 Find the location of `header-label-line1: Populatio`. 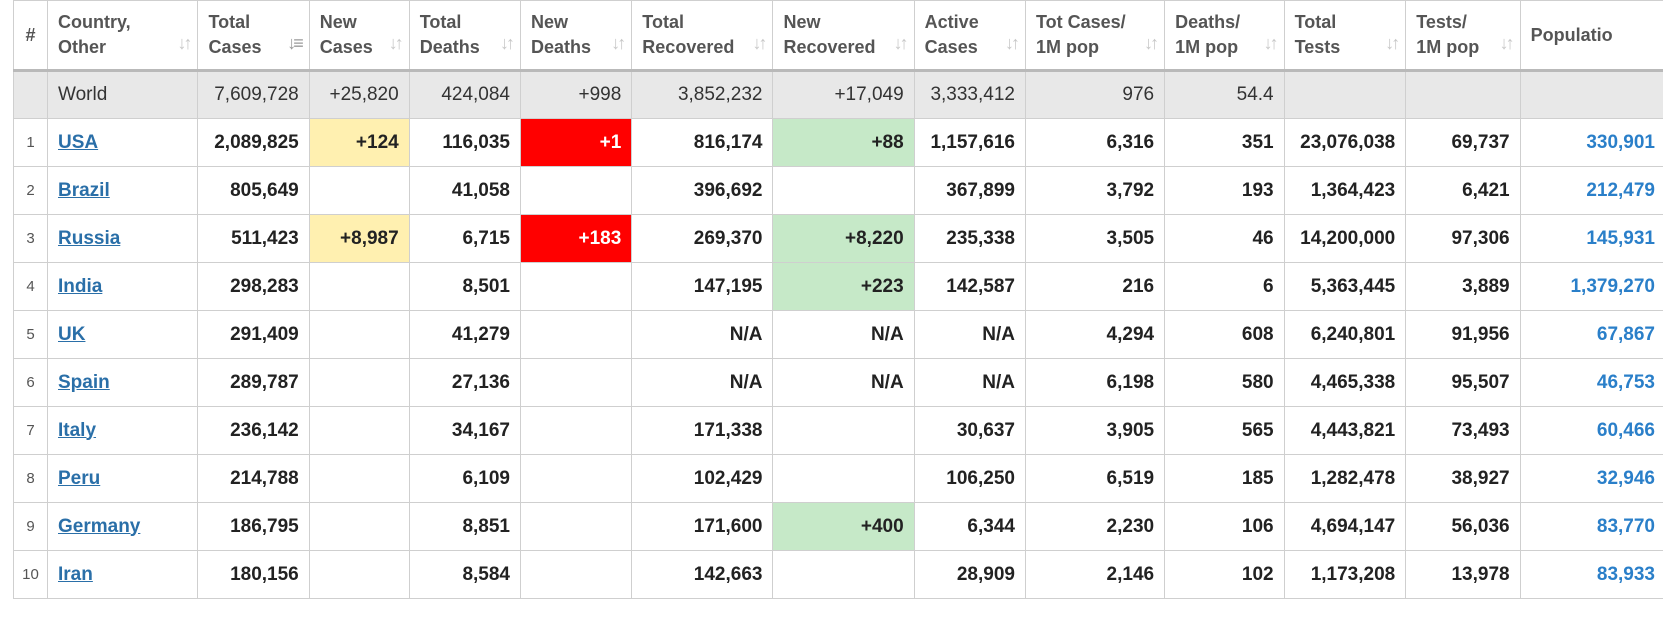

header-label-line1: Populatio is located at coordinates (1571, 34).